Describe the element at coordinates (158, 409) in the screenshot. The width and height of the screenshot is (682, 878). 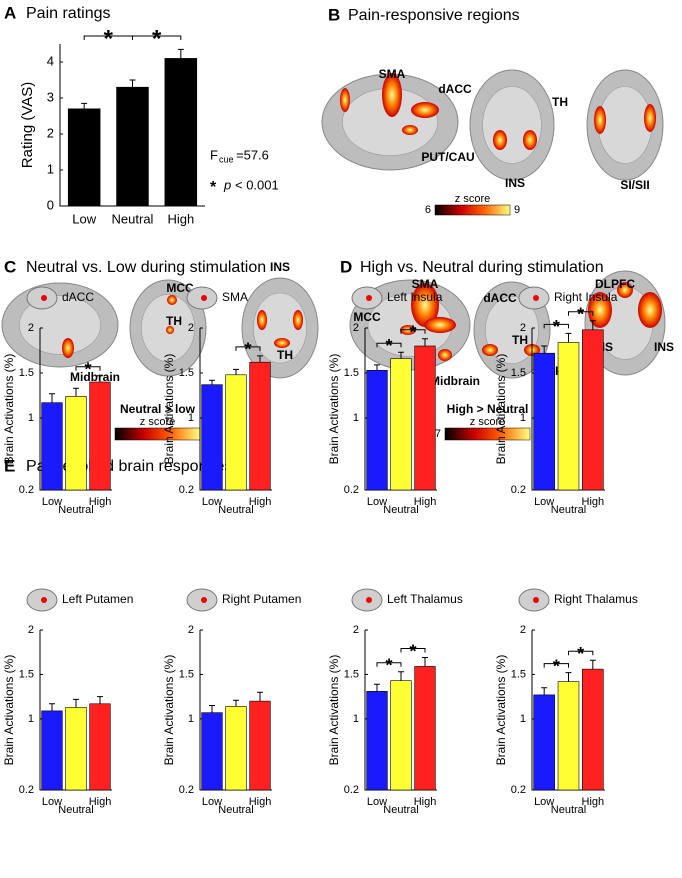
I see `colorbar-title: Neutral > low` at that location.